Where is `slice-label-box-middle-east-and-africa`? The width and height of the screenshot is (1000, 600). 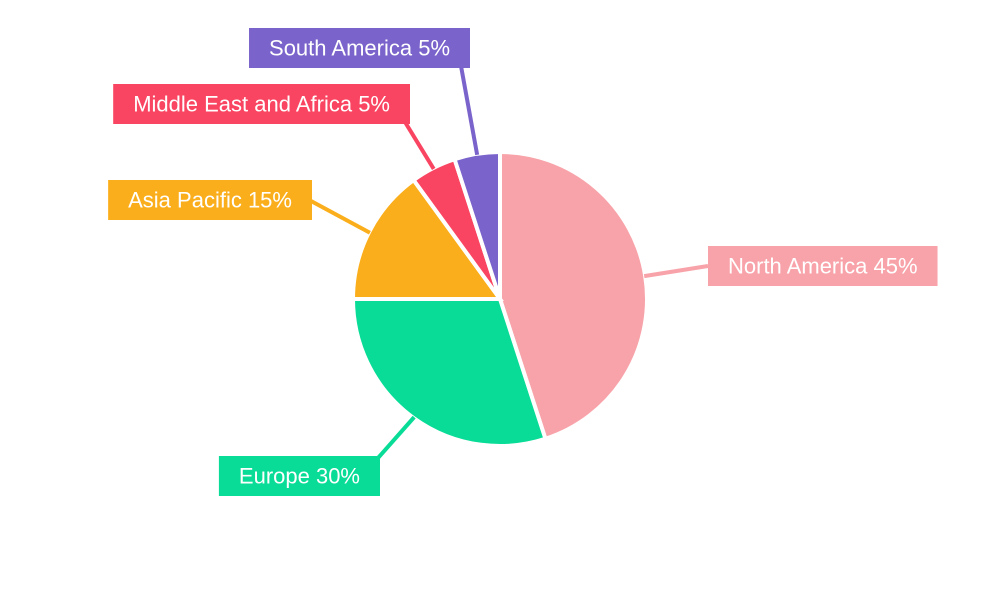
slice-label-box-middle-east-and-africa is located at coordinates (261, 104).